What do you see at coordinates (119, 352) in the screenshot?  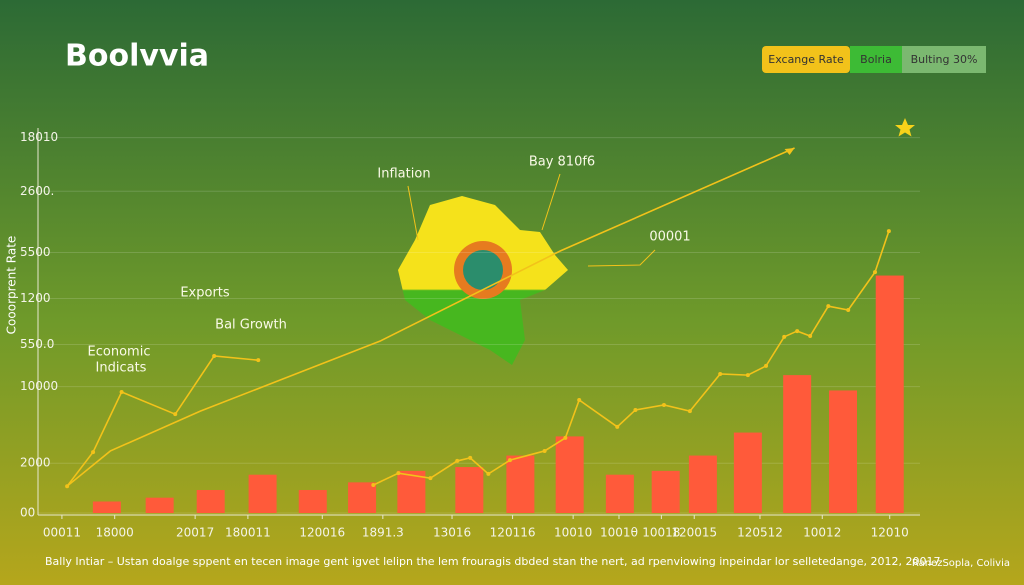 I see `annotation: Economic` at bounding box center [119, 352].